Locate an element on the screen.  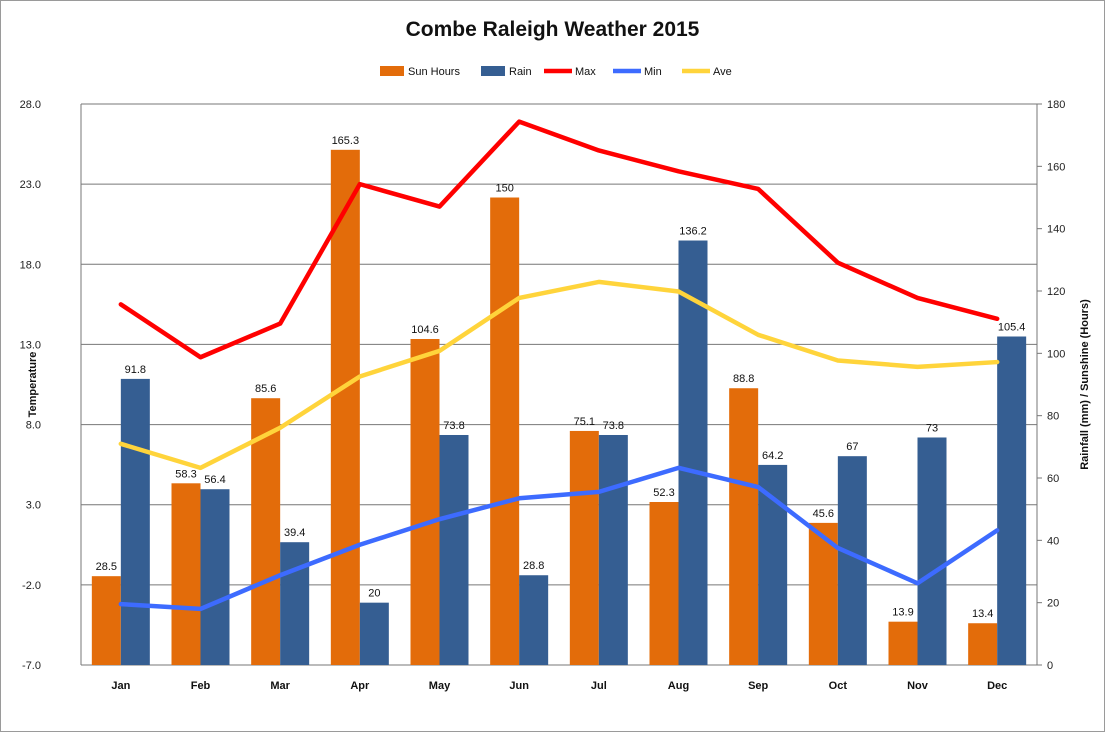
category-label: Nov is located at coordinates (918, 686).